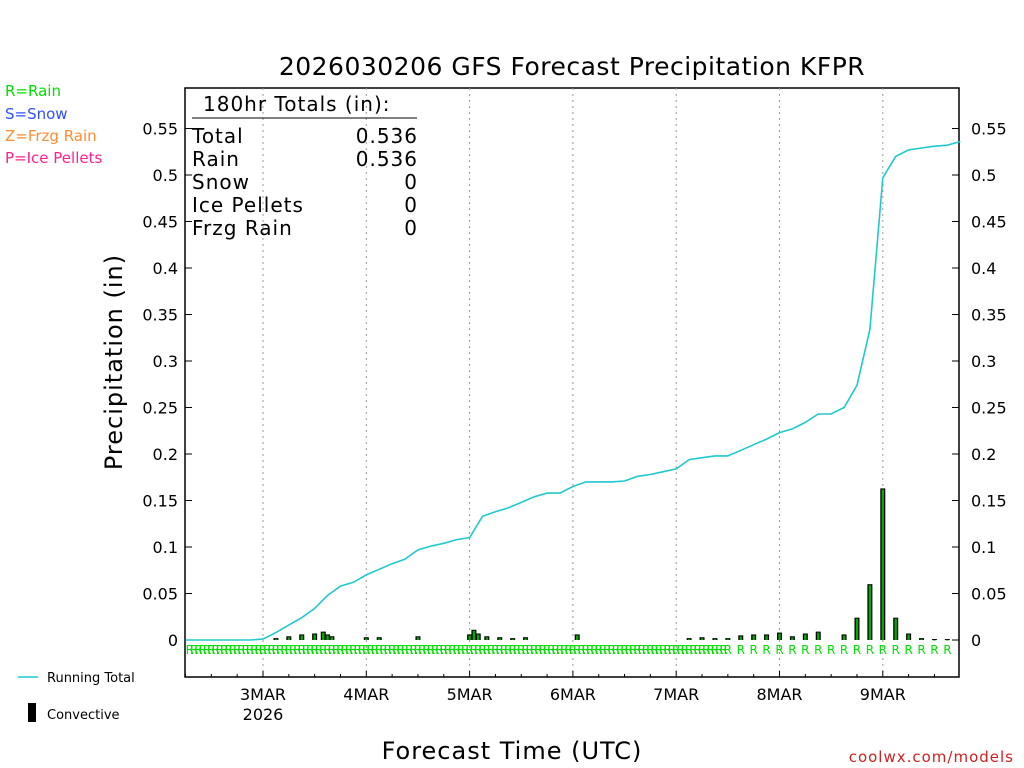  I want to click on totals-value-total: 0.536, so click(387, 136).